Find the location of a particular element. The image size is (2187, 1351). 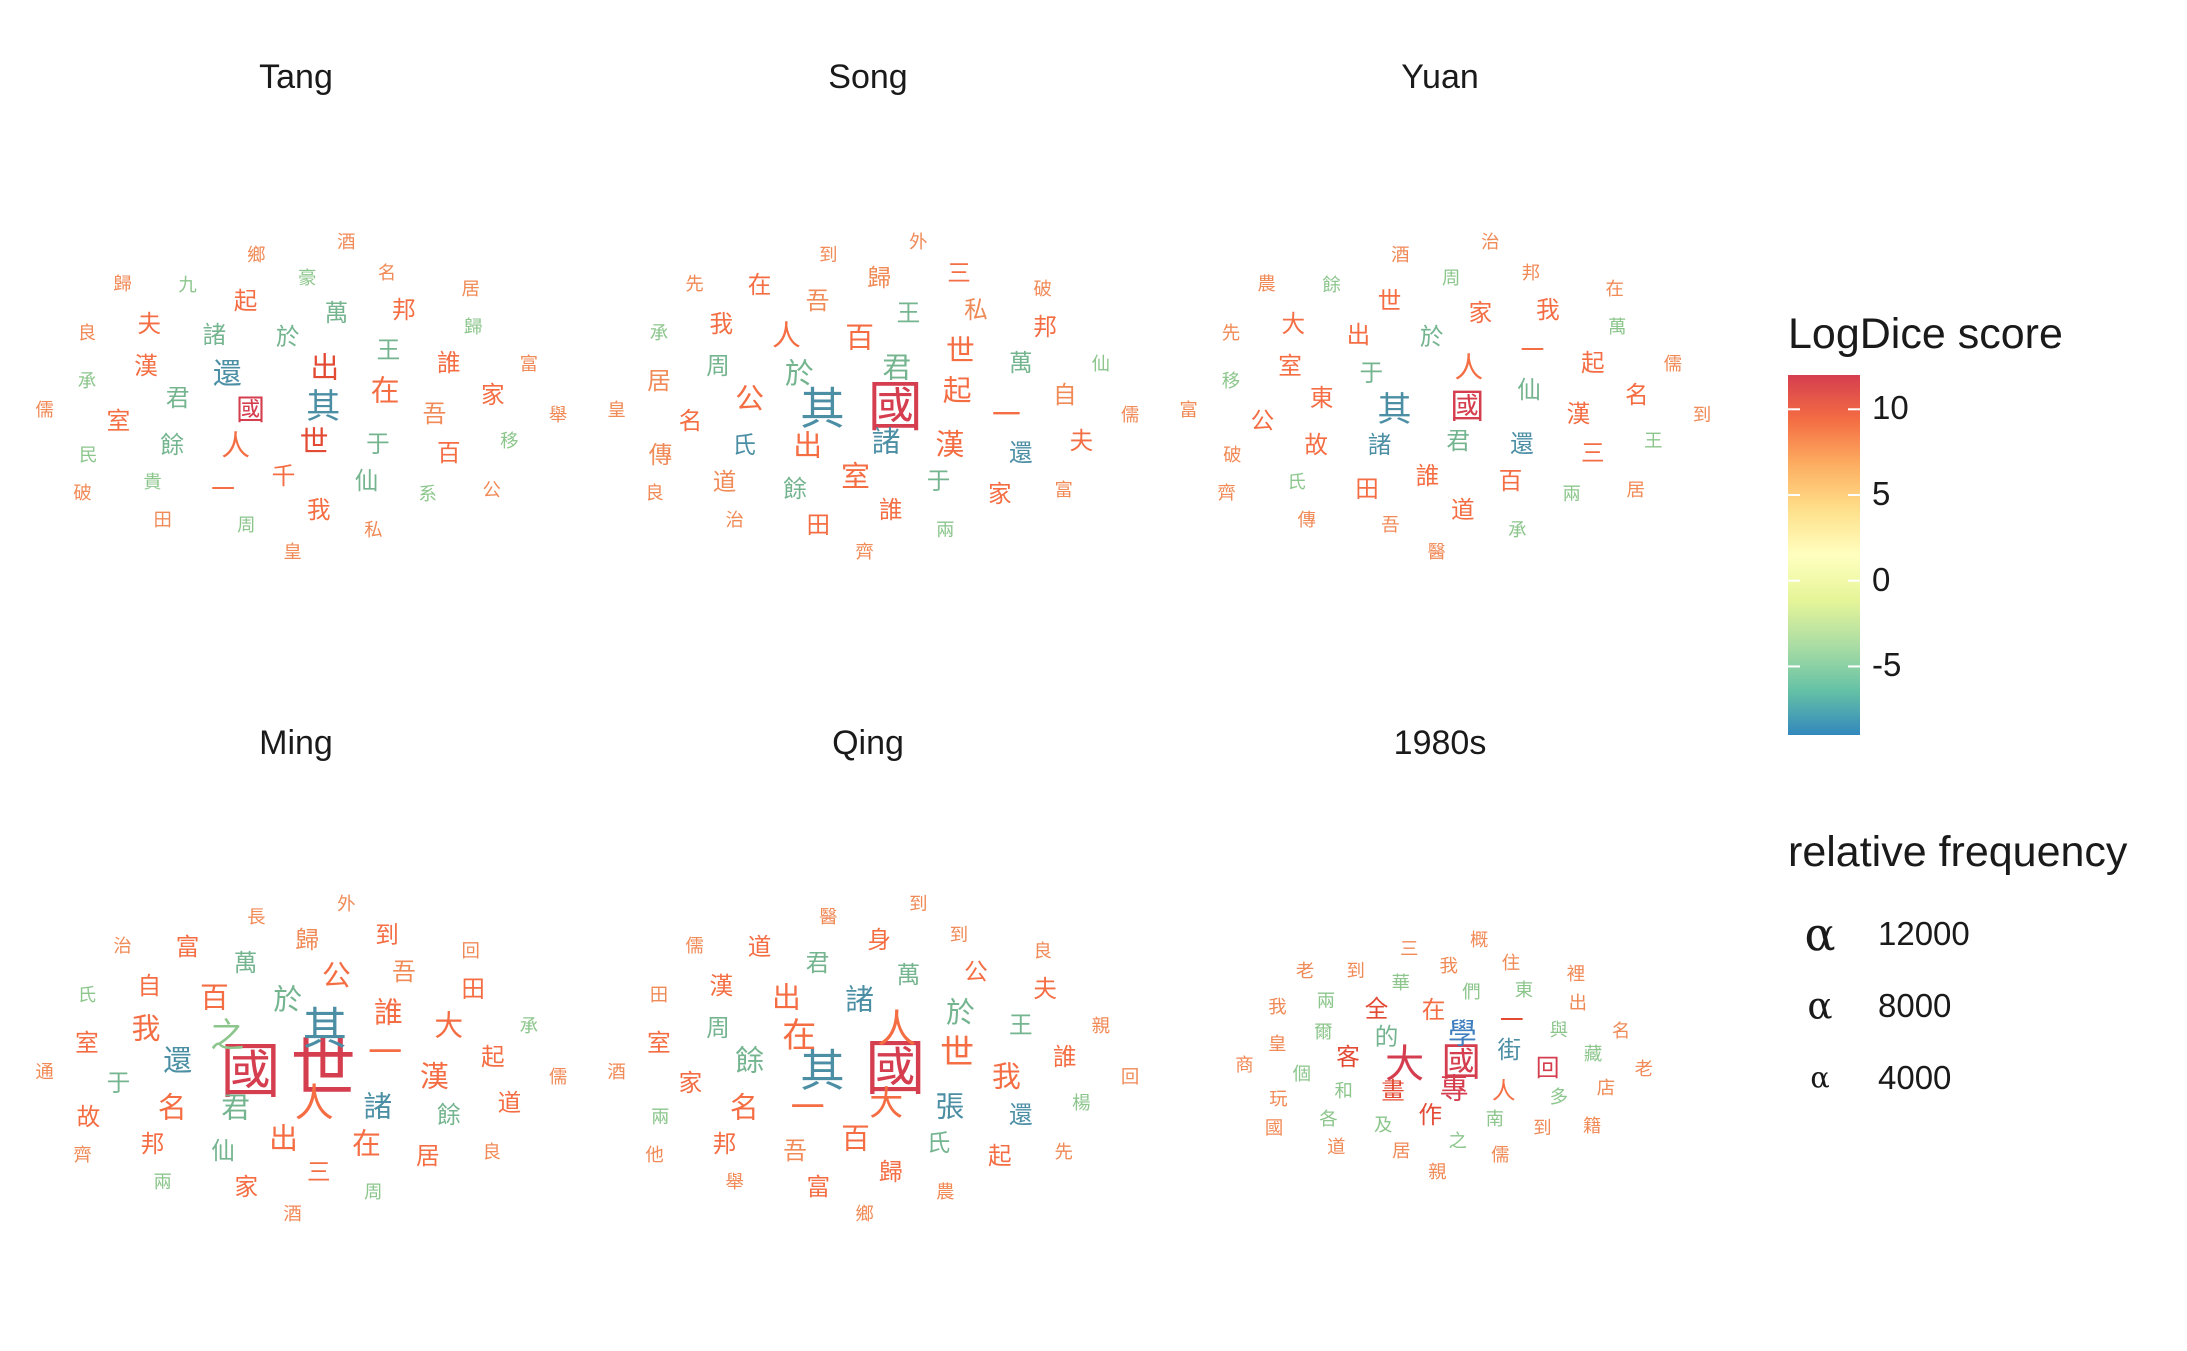

word-yuan-27: 家 is located at coordinates (1480, 313).